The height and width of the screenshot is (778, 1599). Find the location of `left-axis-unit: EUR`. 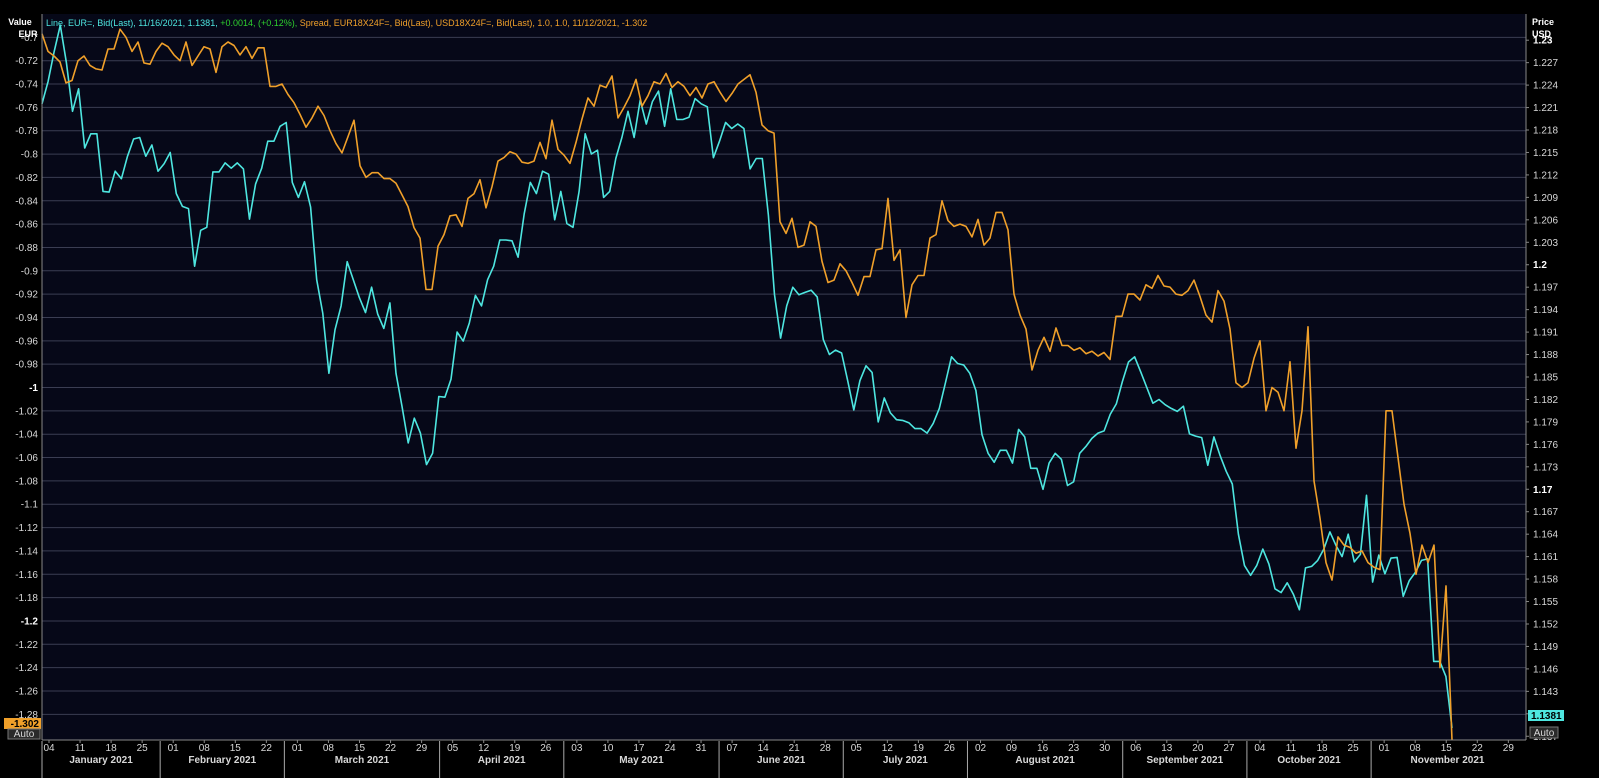

left-axis-unit: EUR is located at coordinates (28, 34).